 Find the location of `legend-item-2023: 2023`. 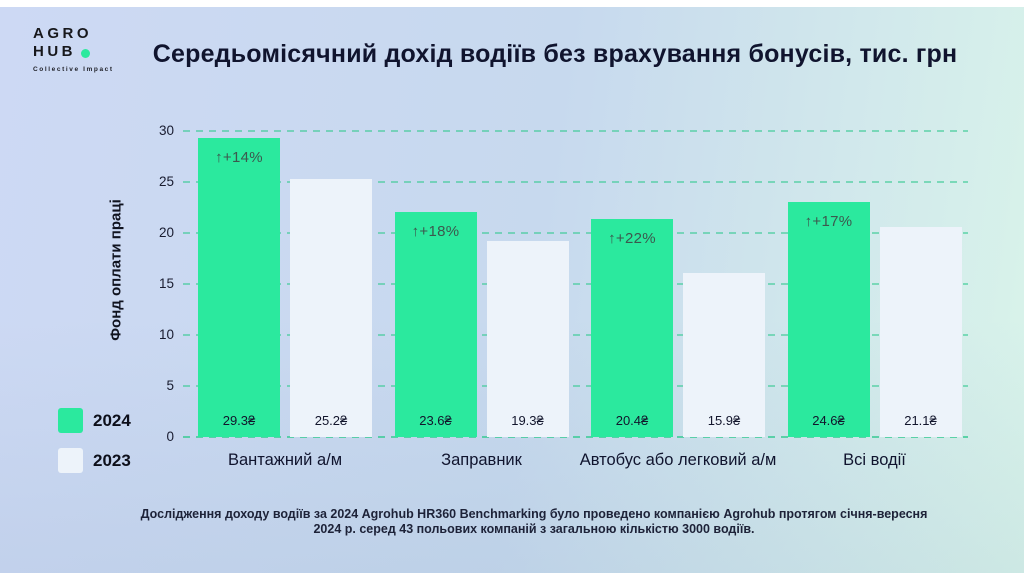

legend-item-2023: 2023 is located at coordinates (94, 460).